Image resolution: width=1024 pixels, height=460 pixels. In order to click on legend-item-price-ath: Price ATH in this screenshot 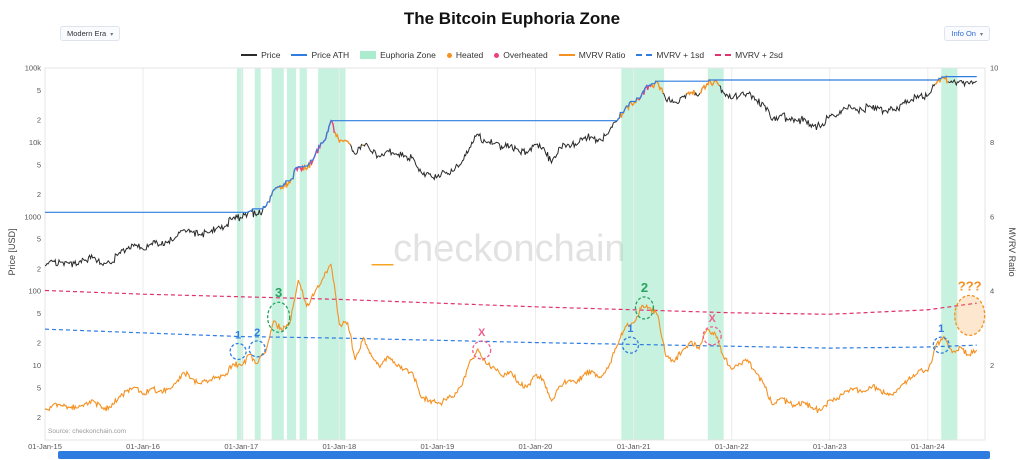, I will do `click(320, 55)`.